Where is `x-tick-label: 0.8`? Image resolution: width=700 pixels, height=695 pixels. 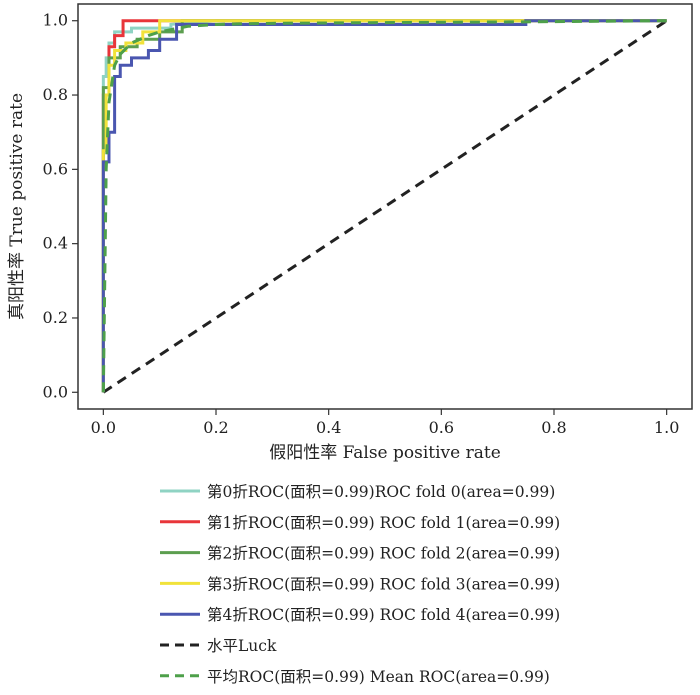
x-tick-label: 0.8 is located at coordinates (553, 427).